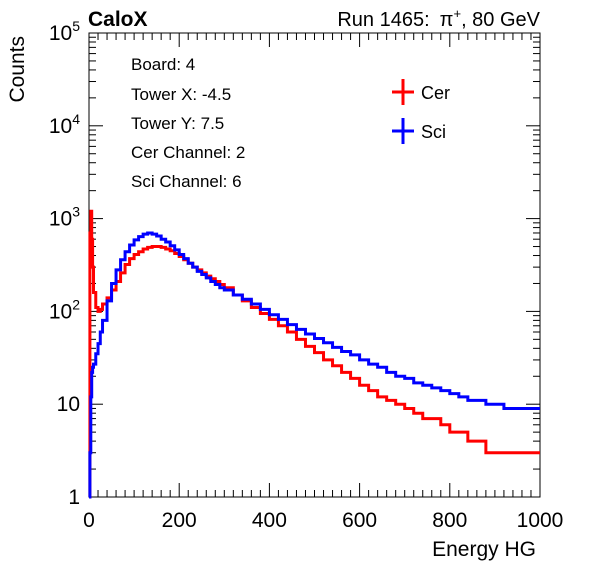 The height and width of the screenshot is (572, 596). What do you see at coordinates (438, 18) in the screenshot?
I see `run-info: Run 1465: π+, 80 GeV` at bounding box center [438, 18].